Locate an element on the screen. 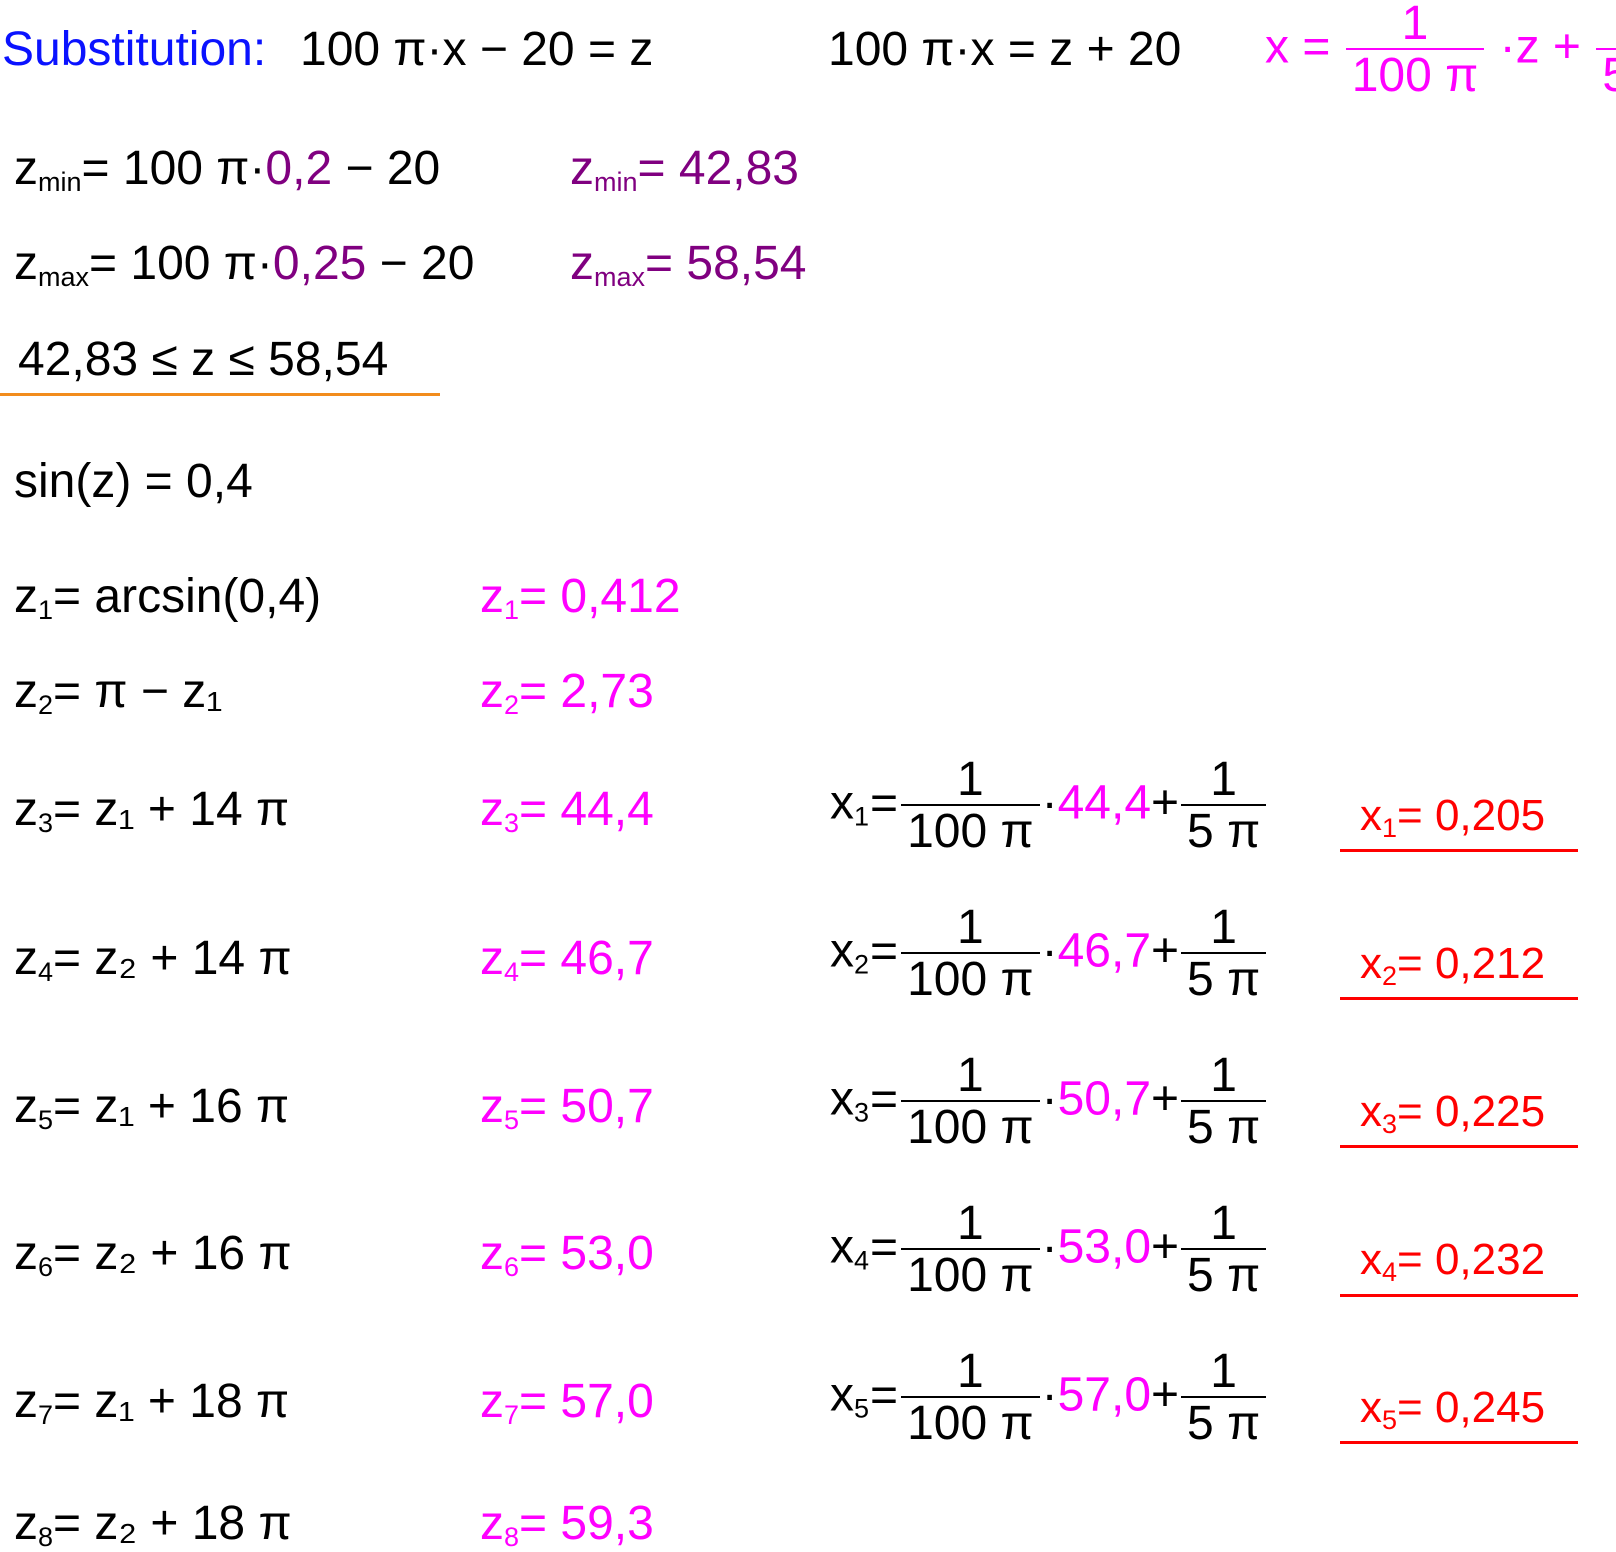  z-result: z6= 53,0 is located at coordinates (567, 1254).